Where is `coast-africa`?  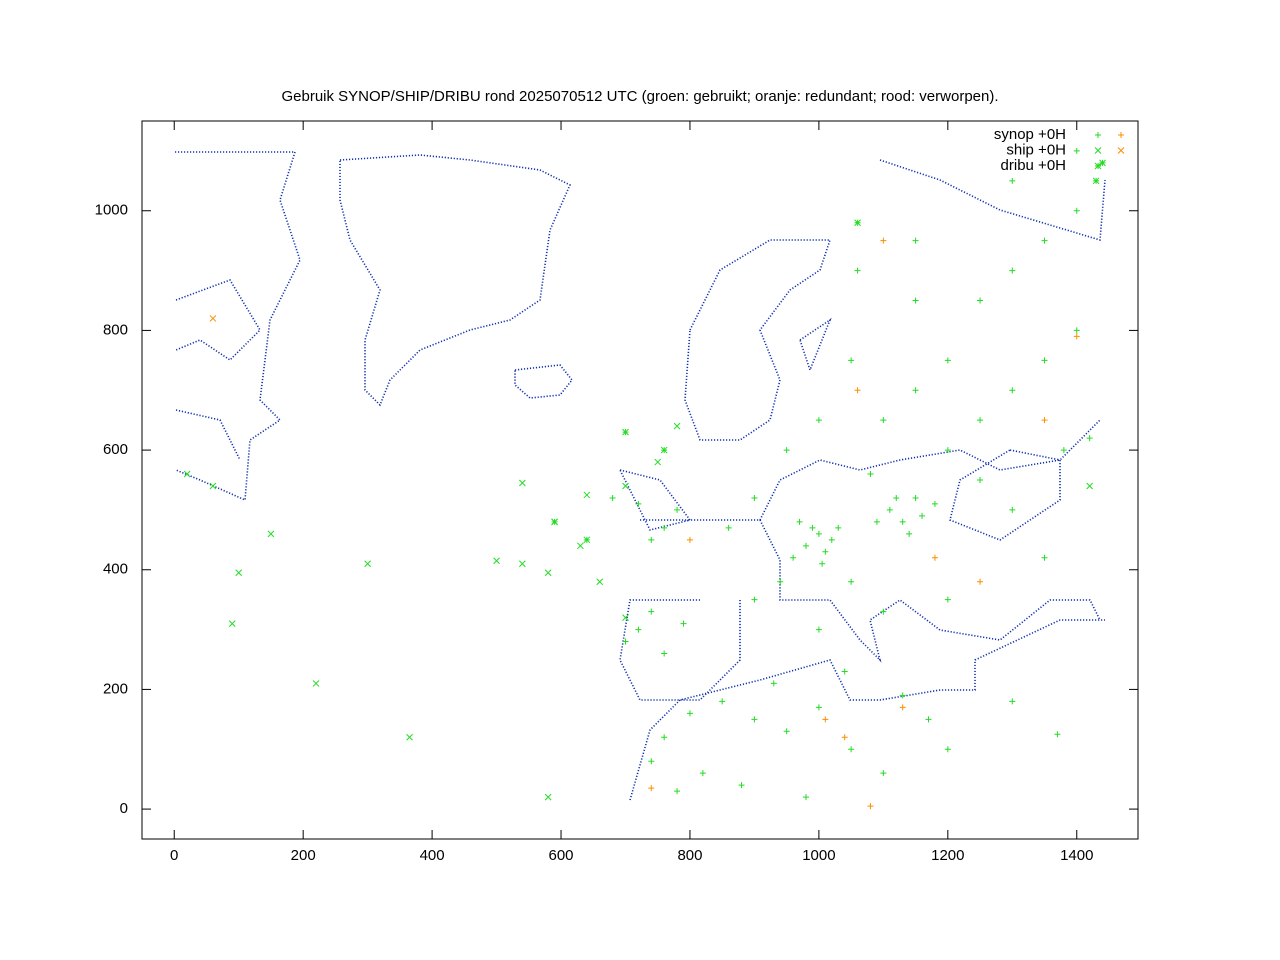
coast-africa is located at coordinates (867, 710).